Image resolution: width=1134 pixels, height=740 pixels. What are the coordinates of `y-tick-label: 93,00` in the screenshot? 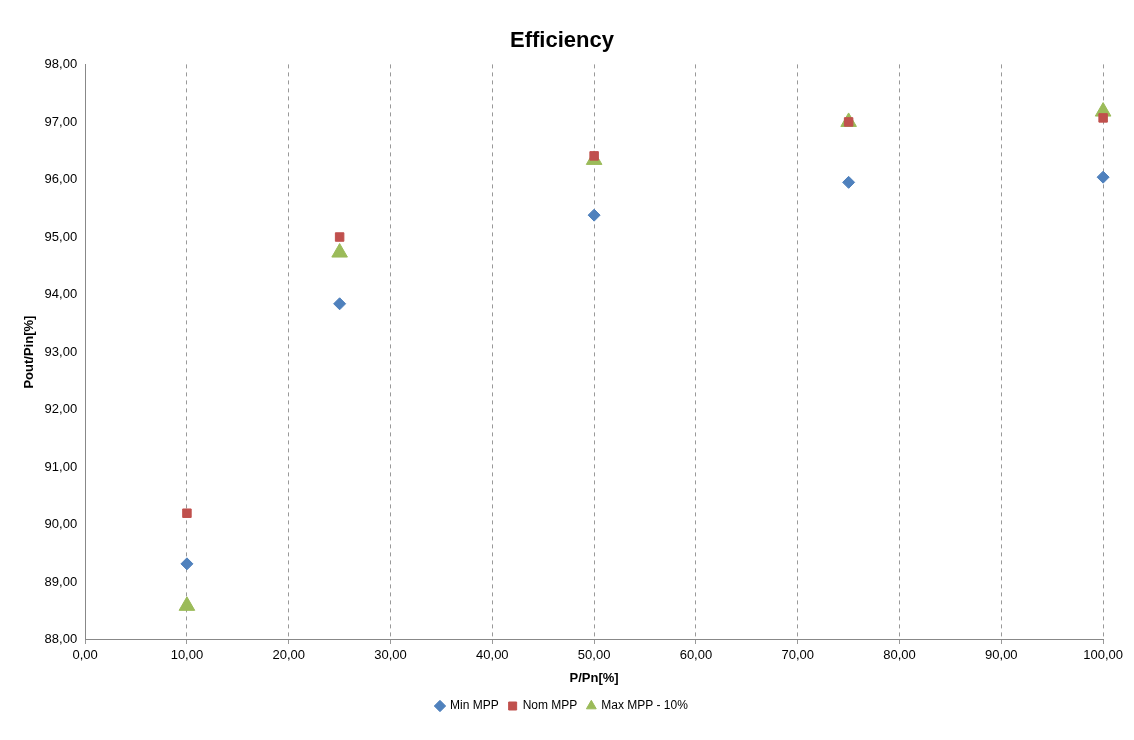 It's located at (61, 351).